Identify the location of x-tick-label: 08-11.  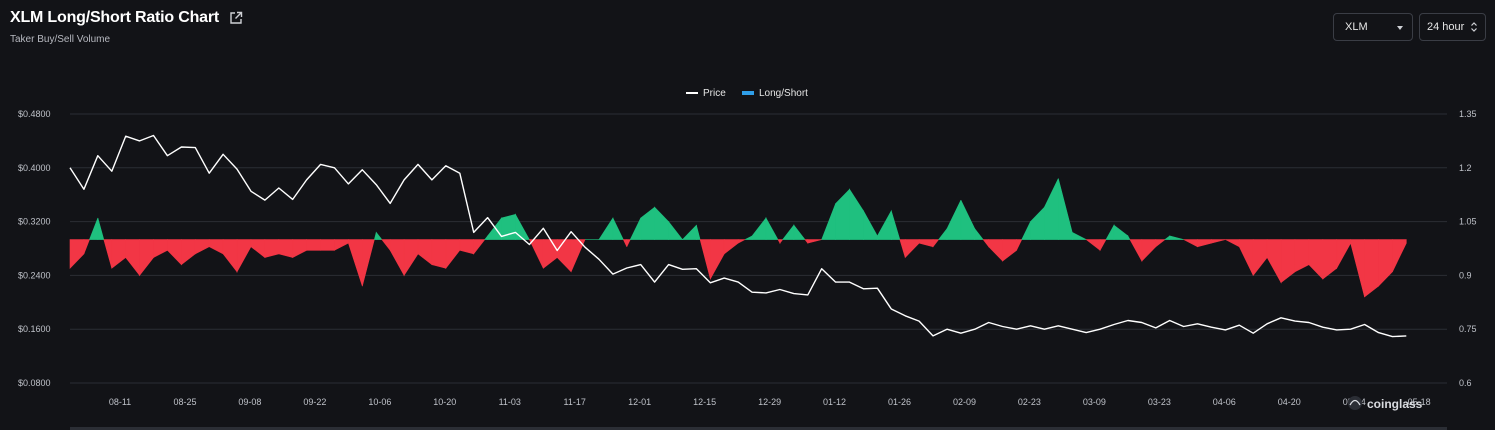
(120, 402).